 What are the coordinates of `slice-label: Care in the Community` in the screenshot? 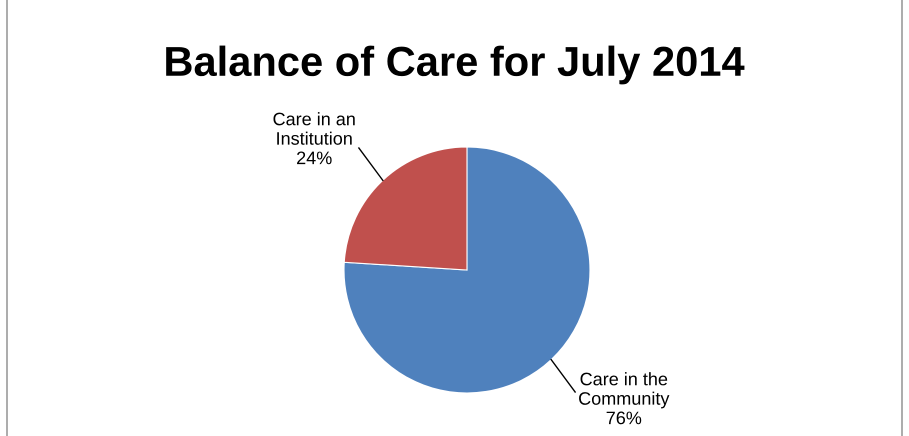 It's located at (624, 390).